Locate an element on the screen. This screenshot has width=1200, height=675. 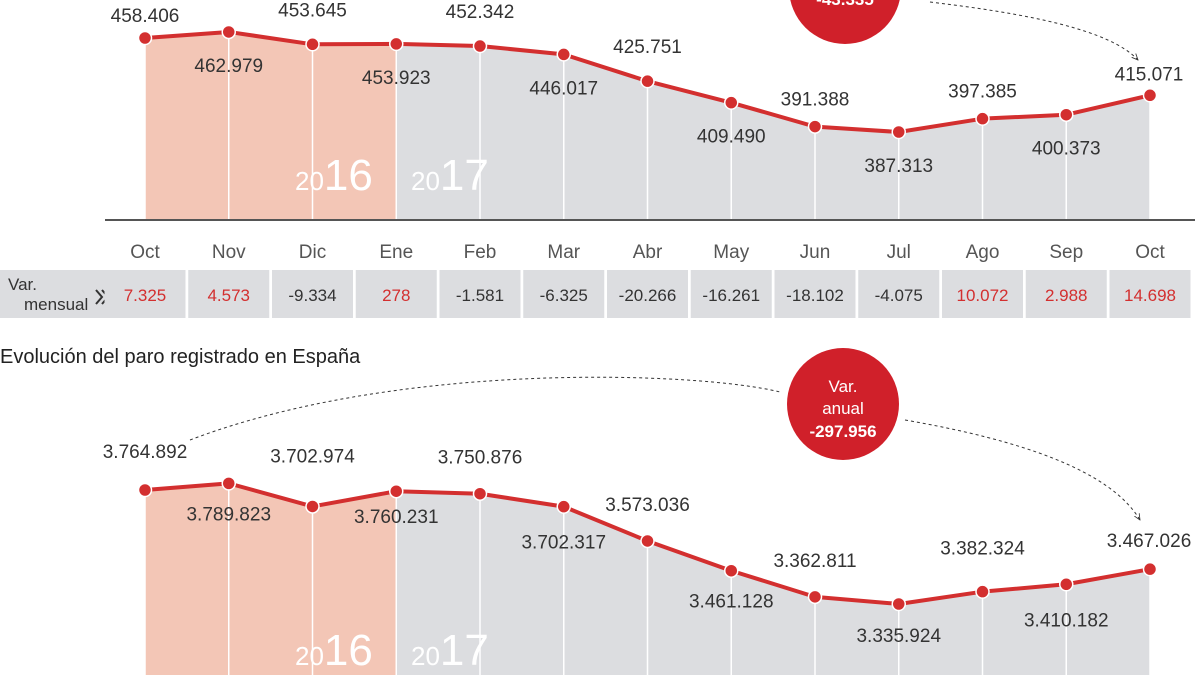
annual-arrow-end is located at coordinates (1022, 469).